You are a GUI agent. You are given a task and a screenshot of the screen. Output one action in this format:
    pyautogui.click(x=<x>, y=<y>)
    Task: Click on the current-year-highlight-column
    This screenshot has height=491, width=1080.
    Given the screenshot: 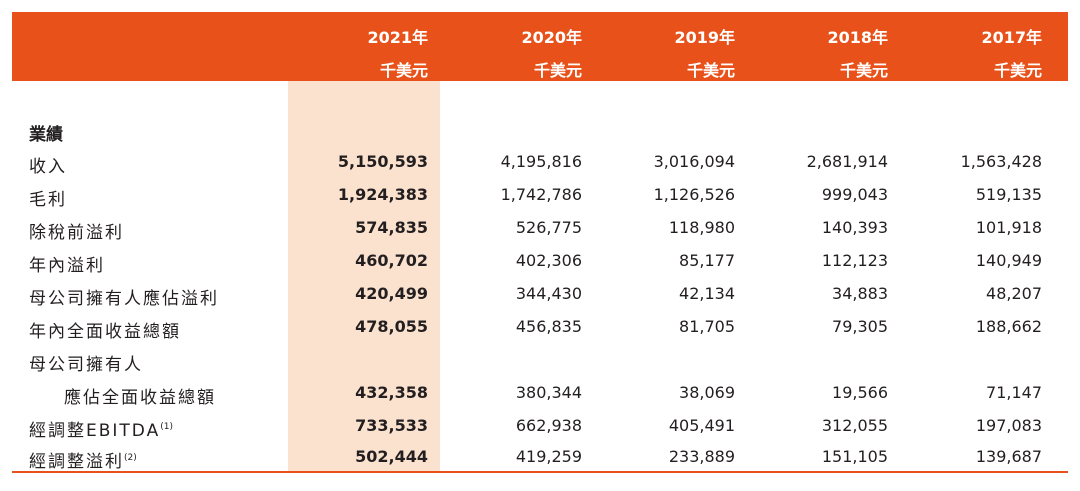 What is the action you would take?
    pyautogui.click(x=364, y=276)
    